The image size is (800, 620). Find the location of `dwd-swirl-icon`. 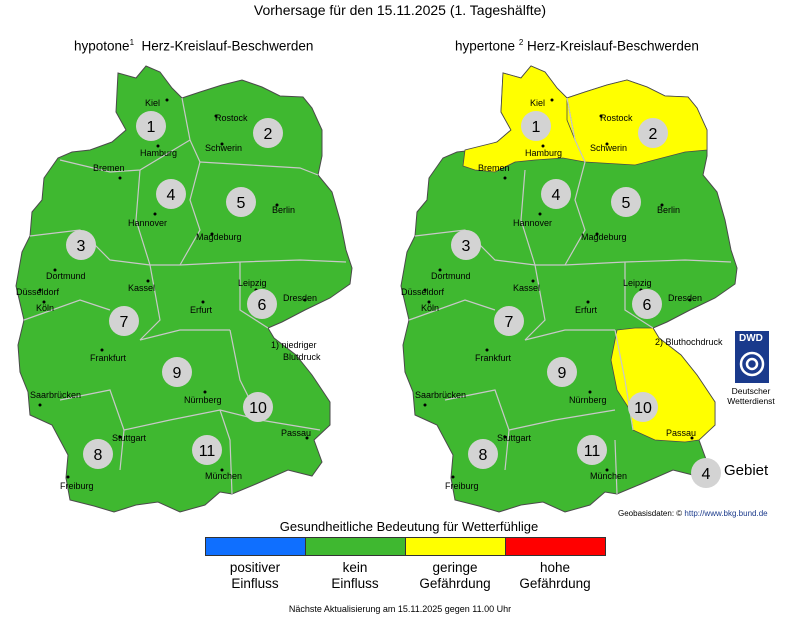

dwd-swirl-icon is located at coordinates (752, 364).